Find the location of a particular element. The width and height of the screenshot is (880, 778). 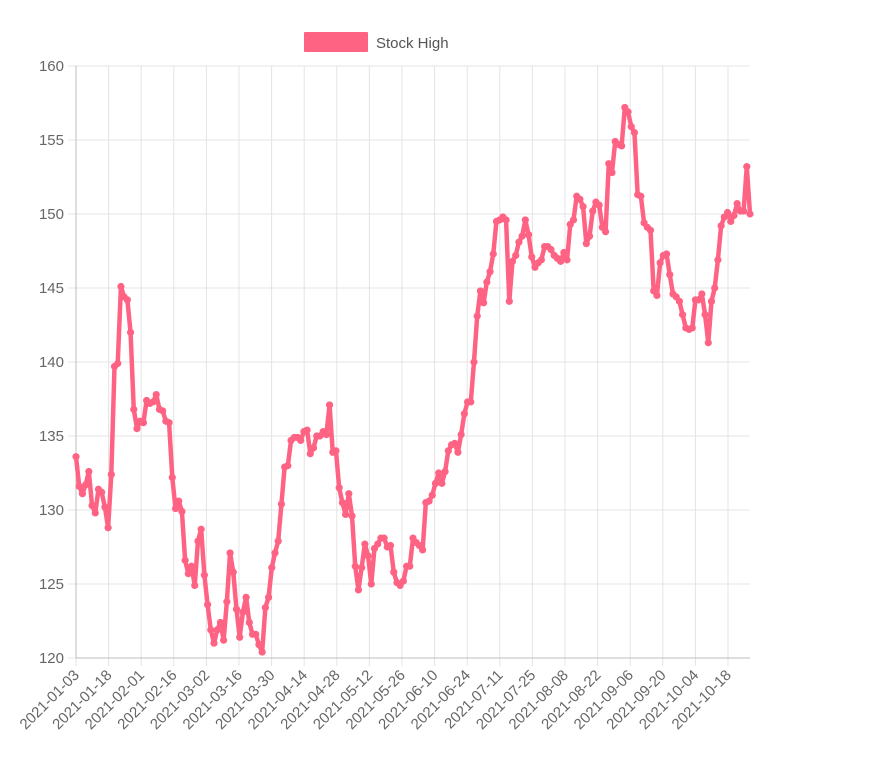

legend-label-stock-high: Stock High is located at coordinates (412, 43).